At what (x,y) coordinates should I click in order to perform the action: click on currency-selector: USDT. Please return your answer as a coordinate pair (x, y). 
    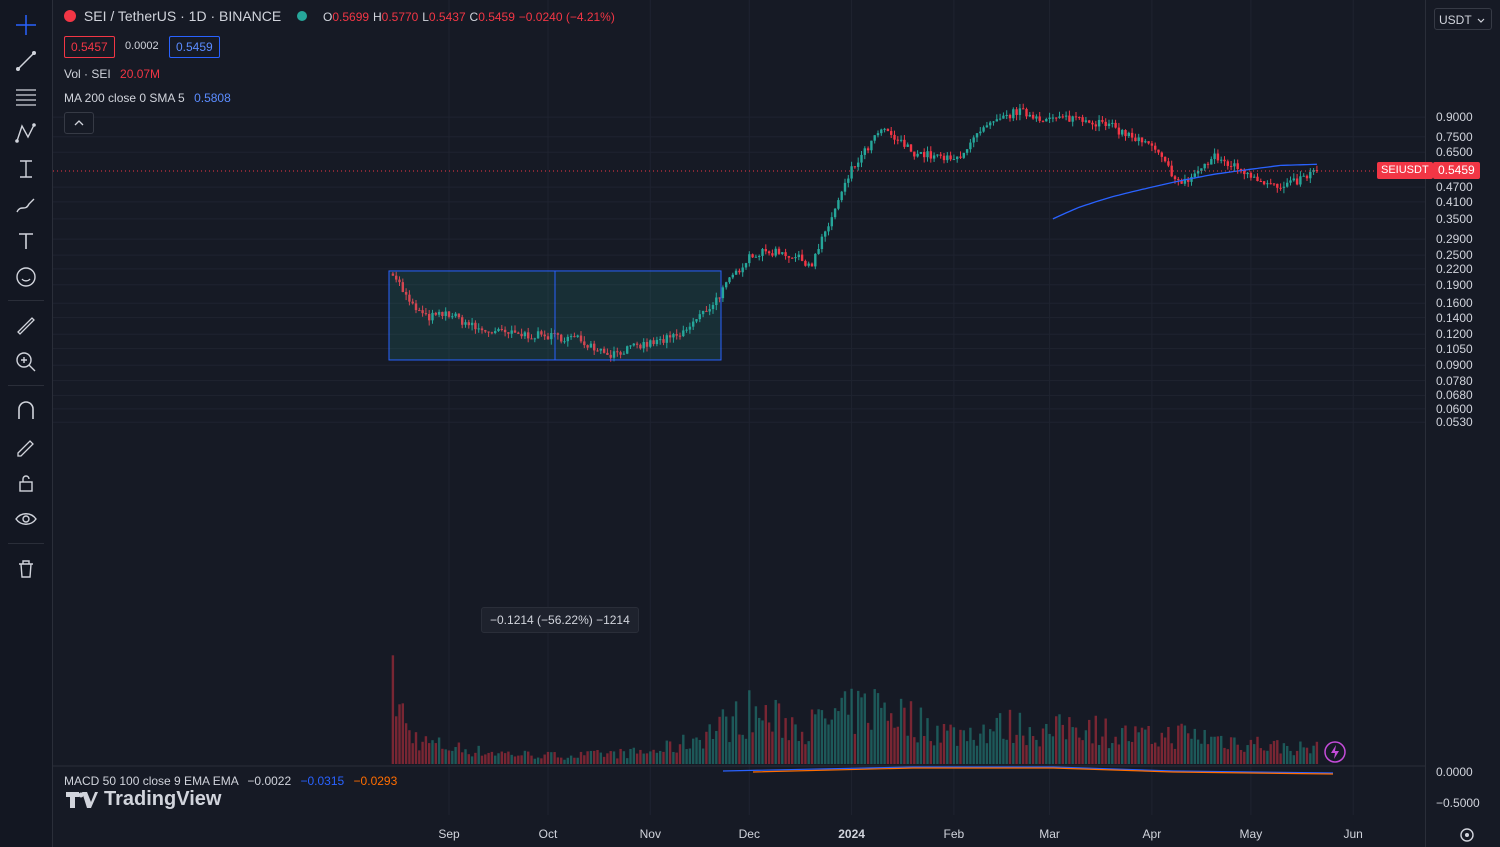
    Looking at the image, I should click on (1463, 19).